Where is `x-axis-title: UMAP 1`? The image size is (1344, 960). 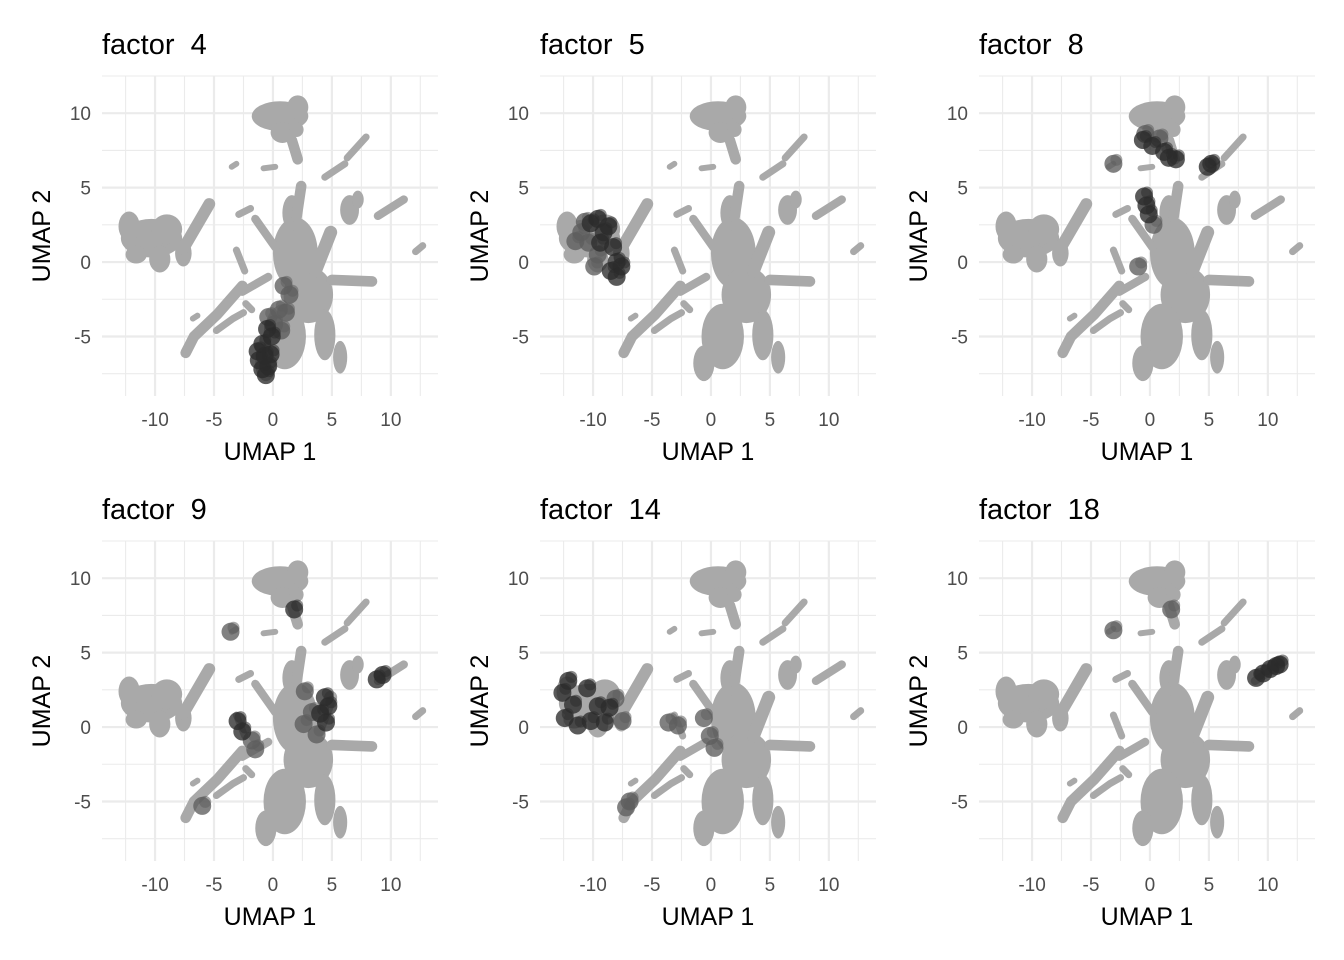 x-axis-title: UMAP 1 is located at coordinates (1147, 452).